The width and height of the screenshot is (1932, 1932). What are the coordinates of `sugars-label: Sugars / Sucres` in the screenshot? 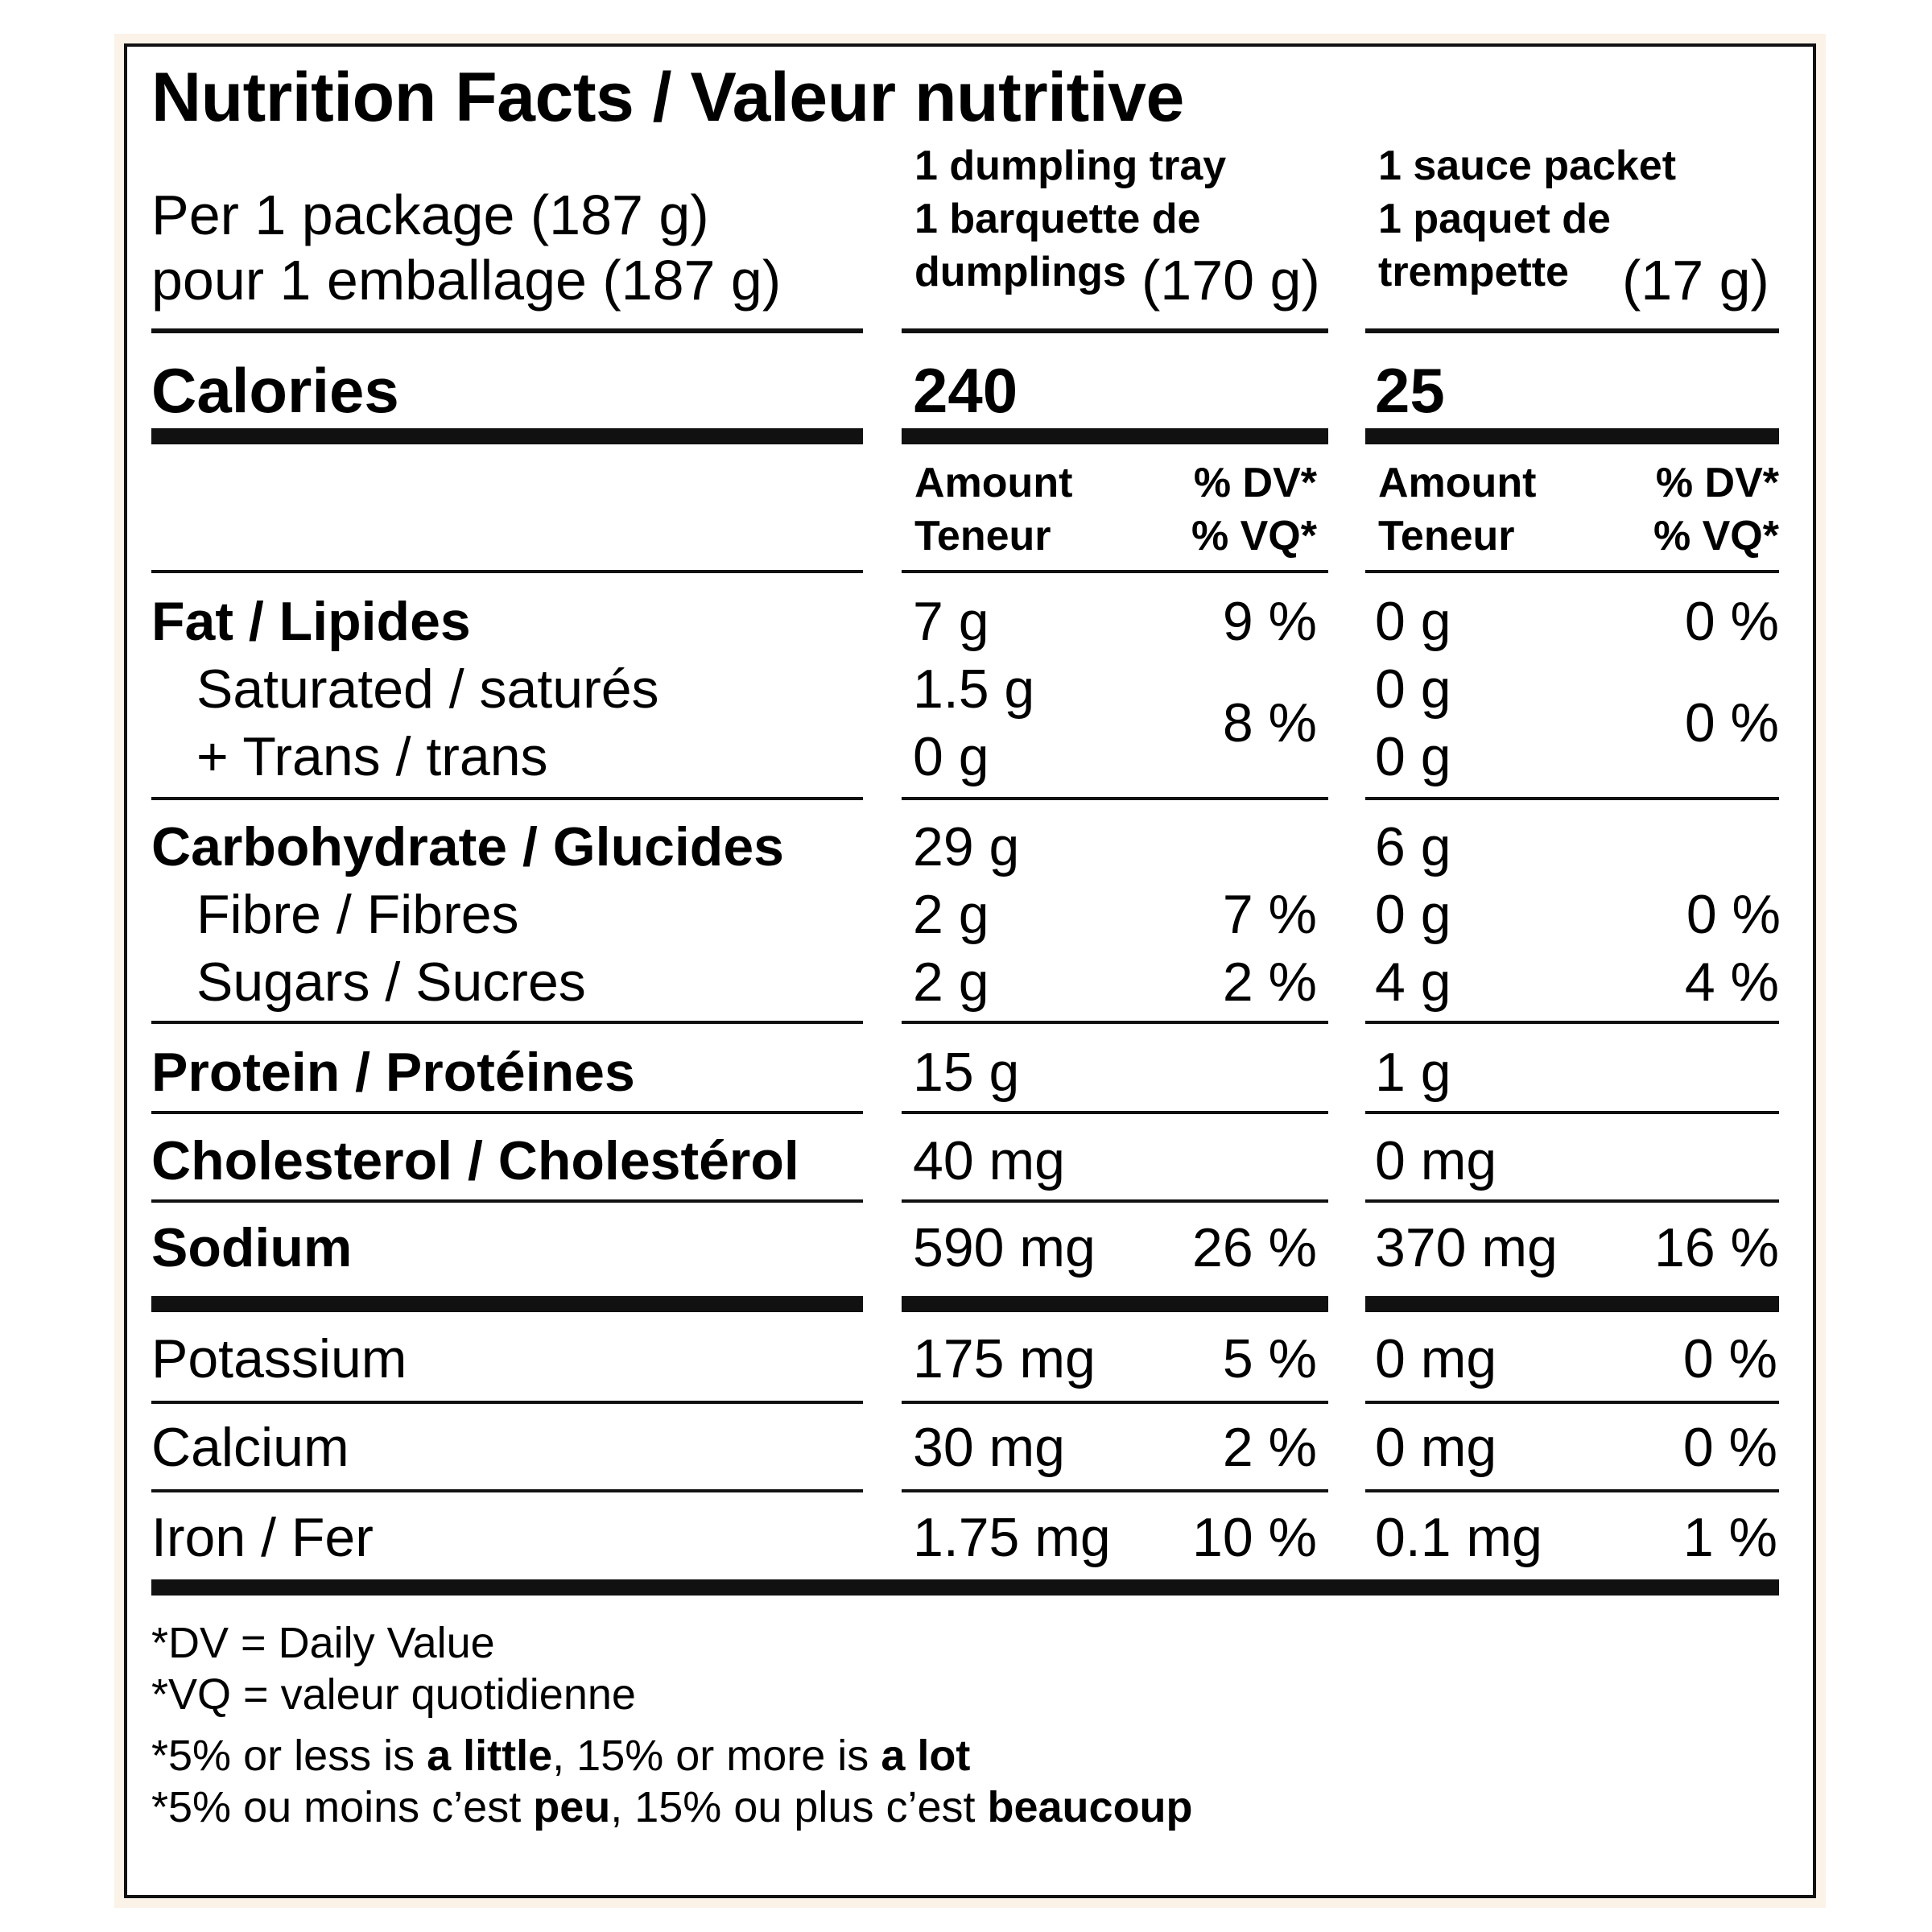 It's located at (391, 982).